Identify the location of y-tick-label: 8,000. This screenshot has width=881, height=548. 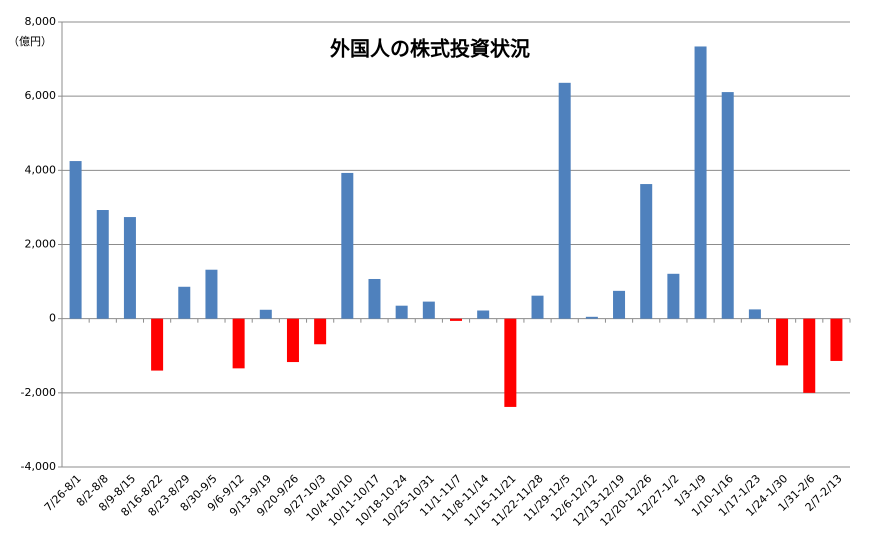
(41, 21).